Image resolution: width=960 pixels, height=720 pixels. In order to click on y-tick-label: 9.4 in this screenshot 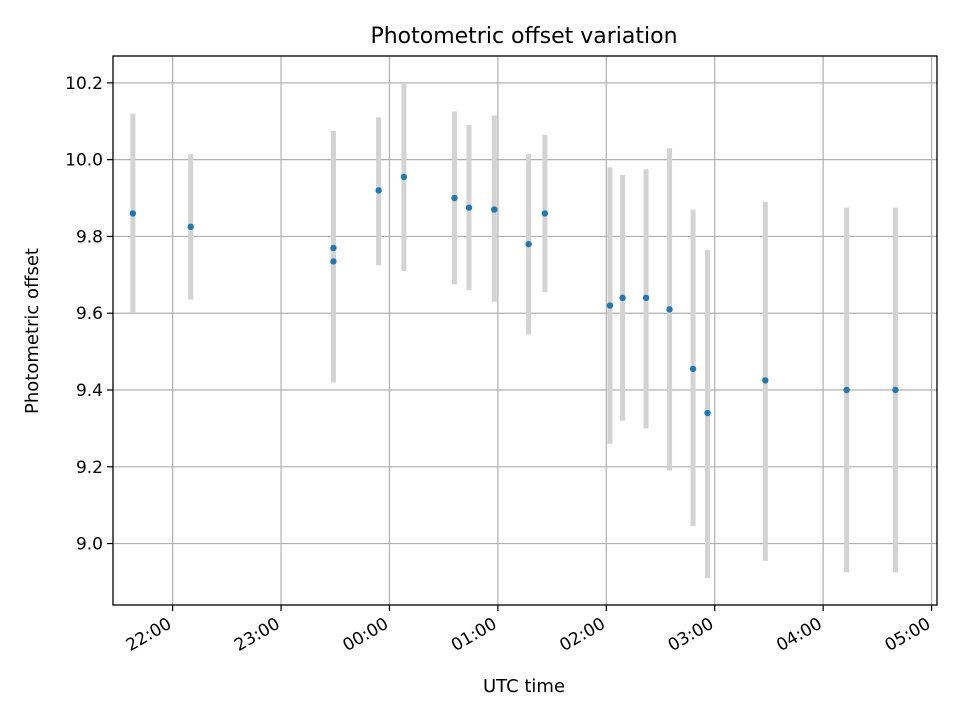, I will do `click(89, 391)`.